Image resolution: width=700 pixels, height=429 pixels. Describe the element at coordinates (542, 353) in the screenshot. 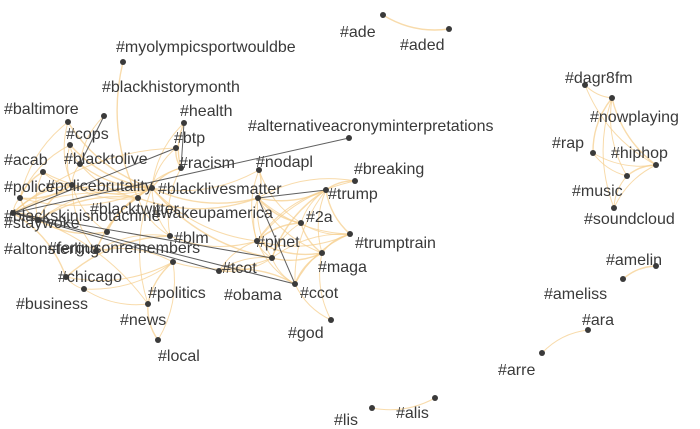

I see `node-arre` at that location.